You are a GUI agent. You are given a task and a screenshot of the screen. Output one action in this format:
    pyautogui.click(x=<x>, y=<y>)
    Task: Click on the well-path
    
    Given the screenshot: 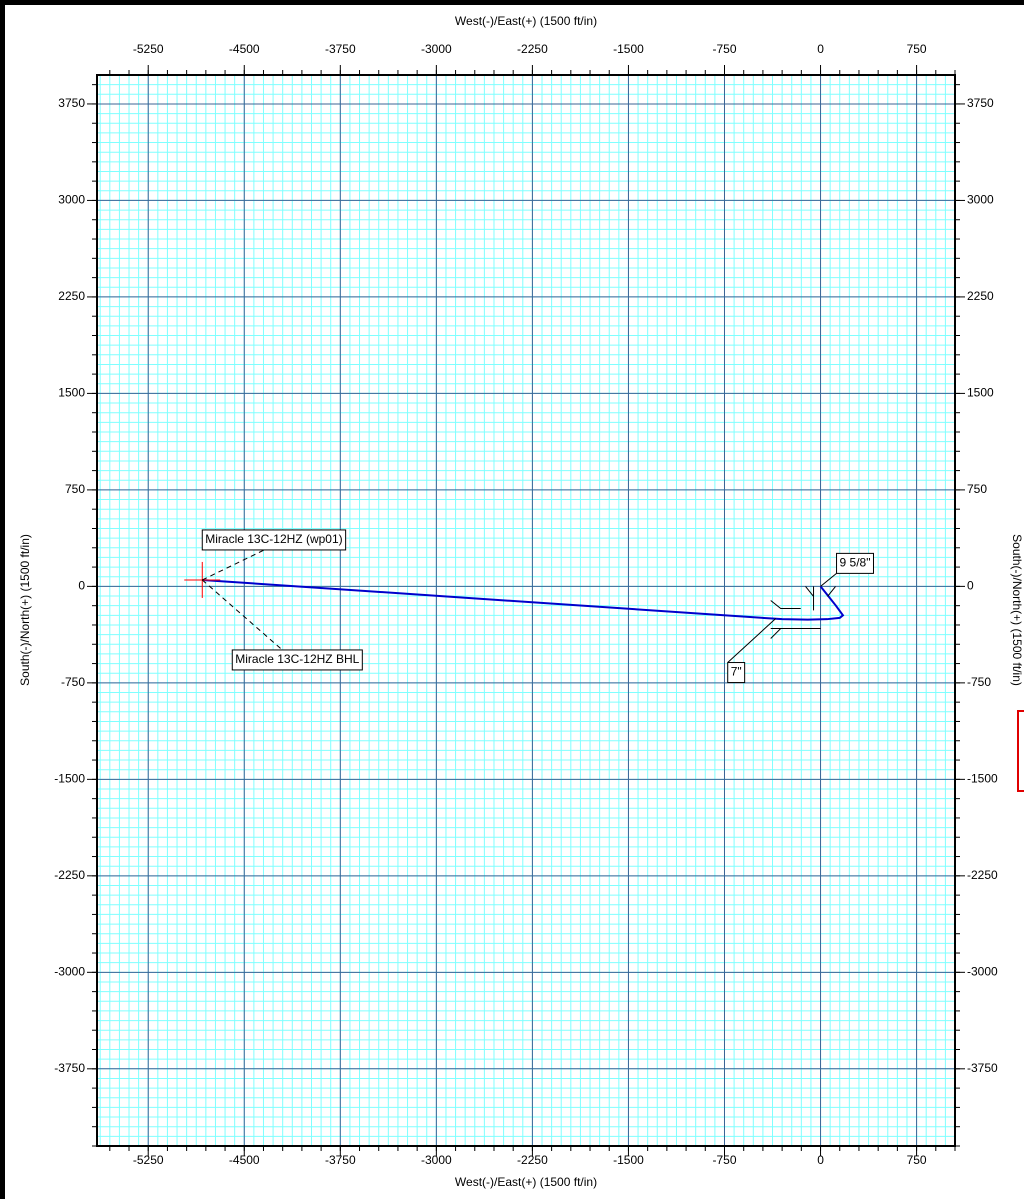 What is the action you would take?
    pyautogui.click(x=523, y=599)
    